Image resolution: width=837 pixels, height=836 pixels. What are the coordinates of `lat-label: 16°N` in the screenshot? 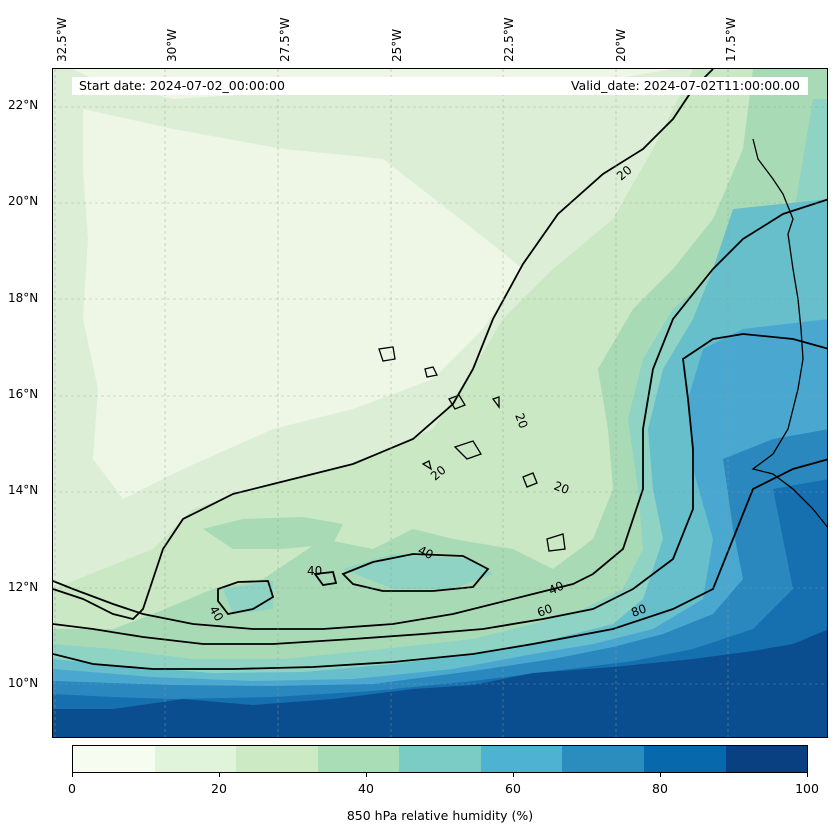 It's located at (23, 394).